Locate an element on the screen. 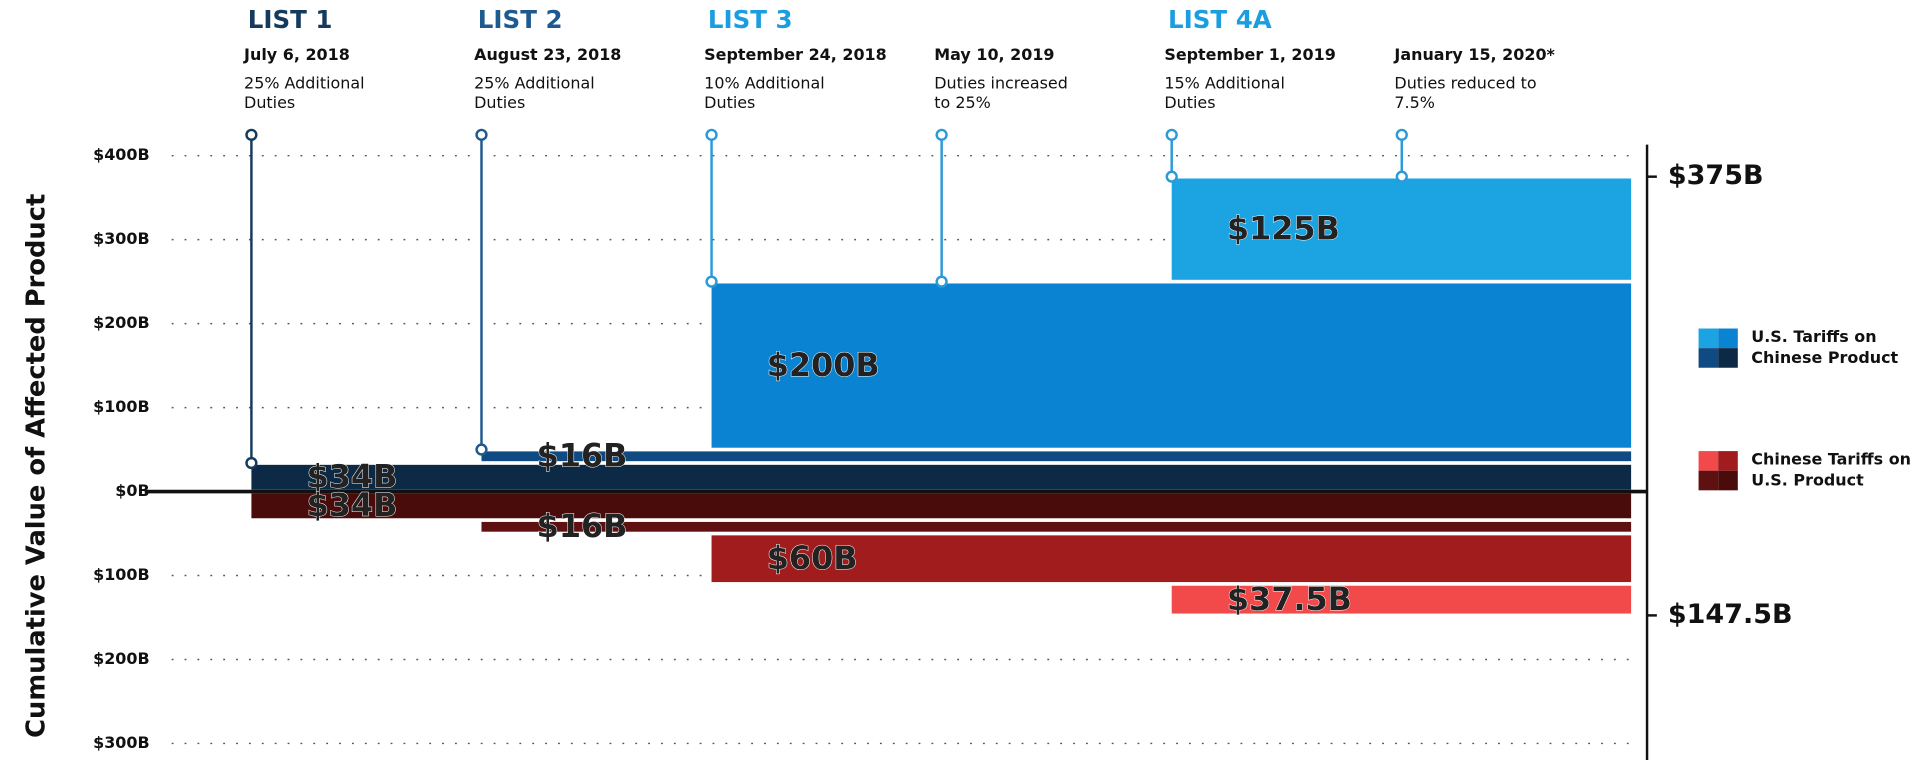 This screenshot has width=1923, height=760. legend-label: U.S. Tariffs on Chinese Product is located at coordinates (1825, 348).